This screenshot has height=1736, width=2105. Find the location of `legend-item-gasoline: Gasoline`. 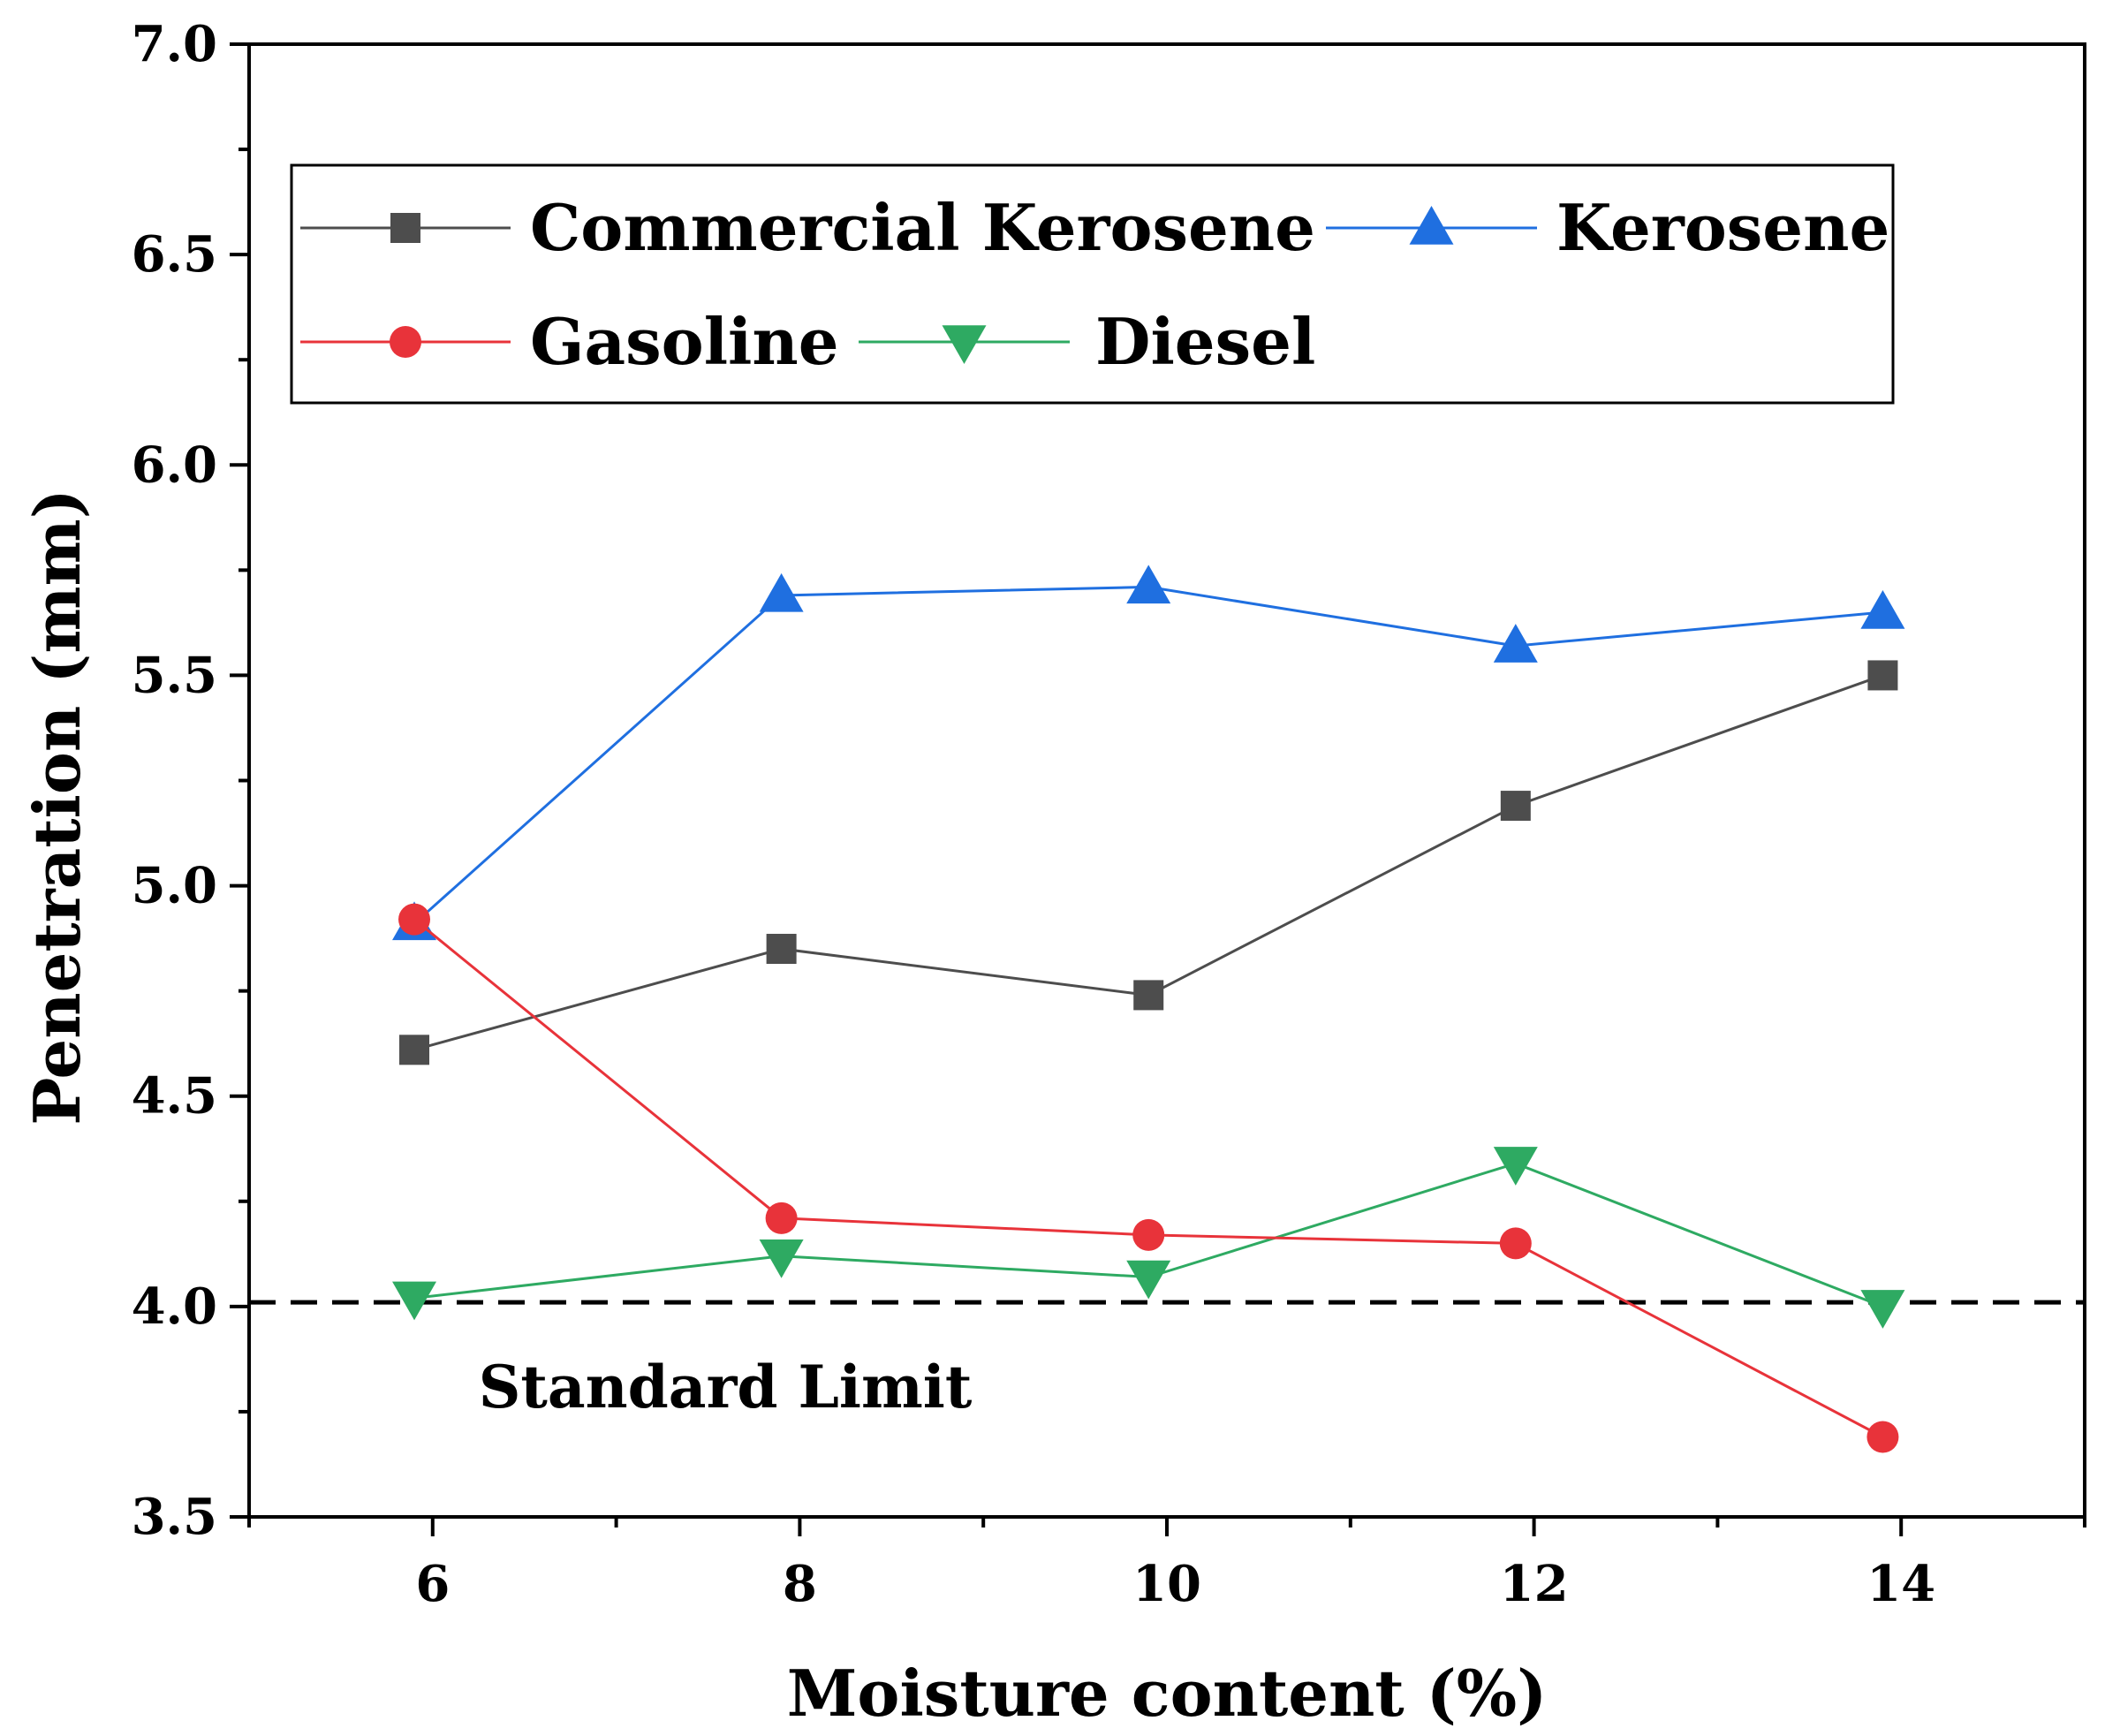

legend-item-gasoline: Gasoline is located at coordinates (570, 341).